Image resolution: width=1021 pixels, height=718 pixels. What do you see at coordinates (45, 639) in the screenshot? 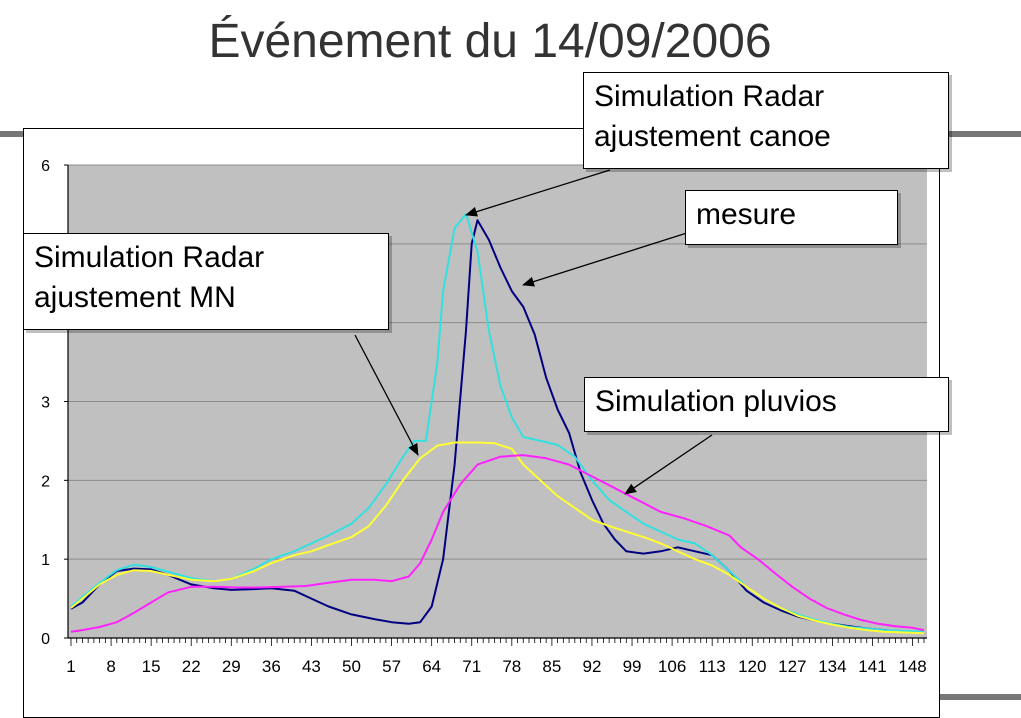
I see `y-tick-label: 0` at bounding box center [45, 639].